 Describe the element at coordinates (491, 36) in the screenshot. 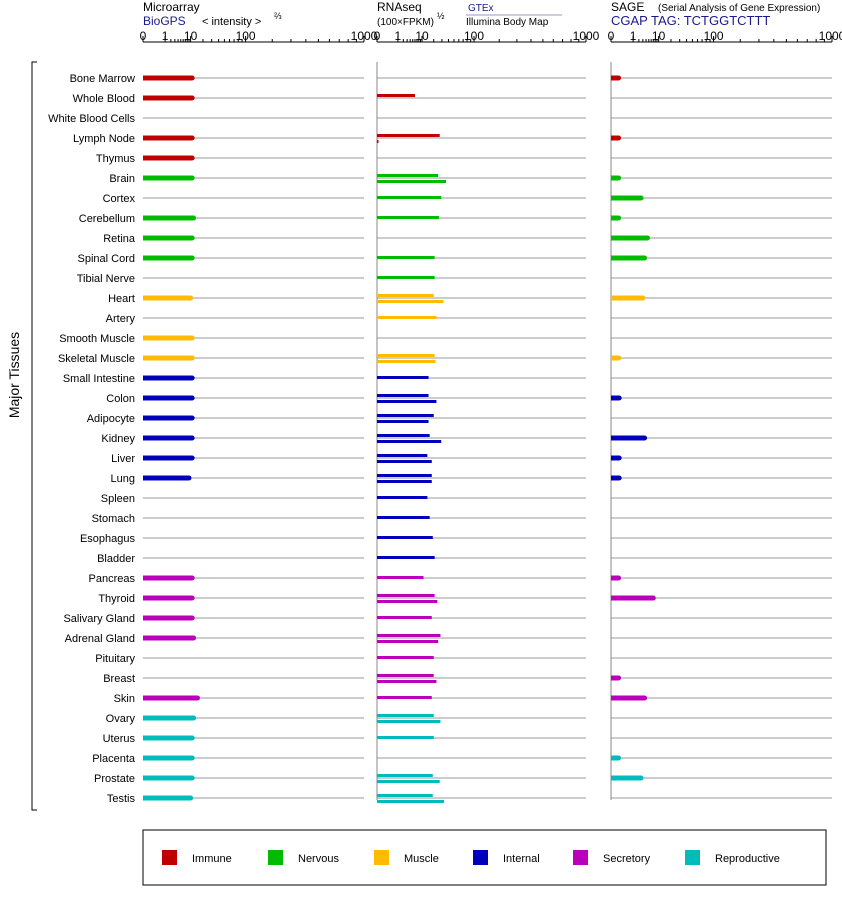

I see `axis-layer: 011010010000110100100001101001000` at that location.